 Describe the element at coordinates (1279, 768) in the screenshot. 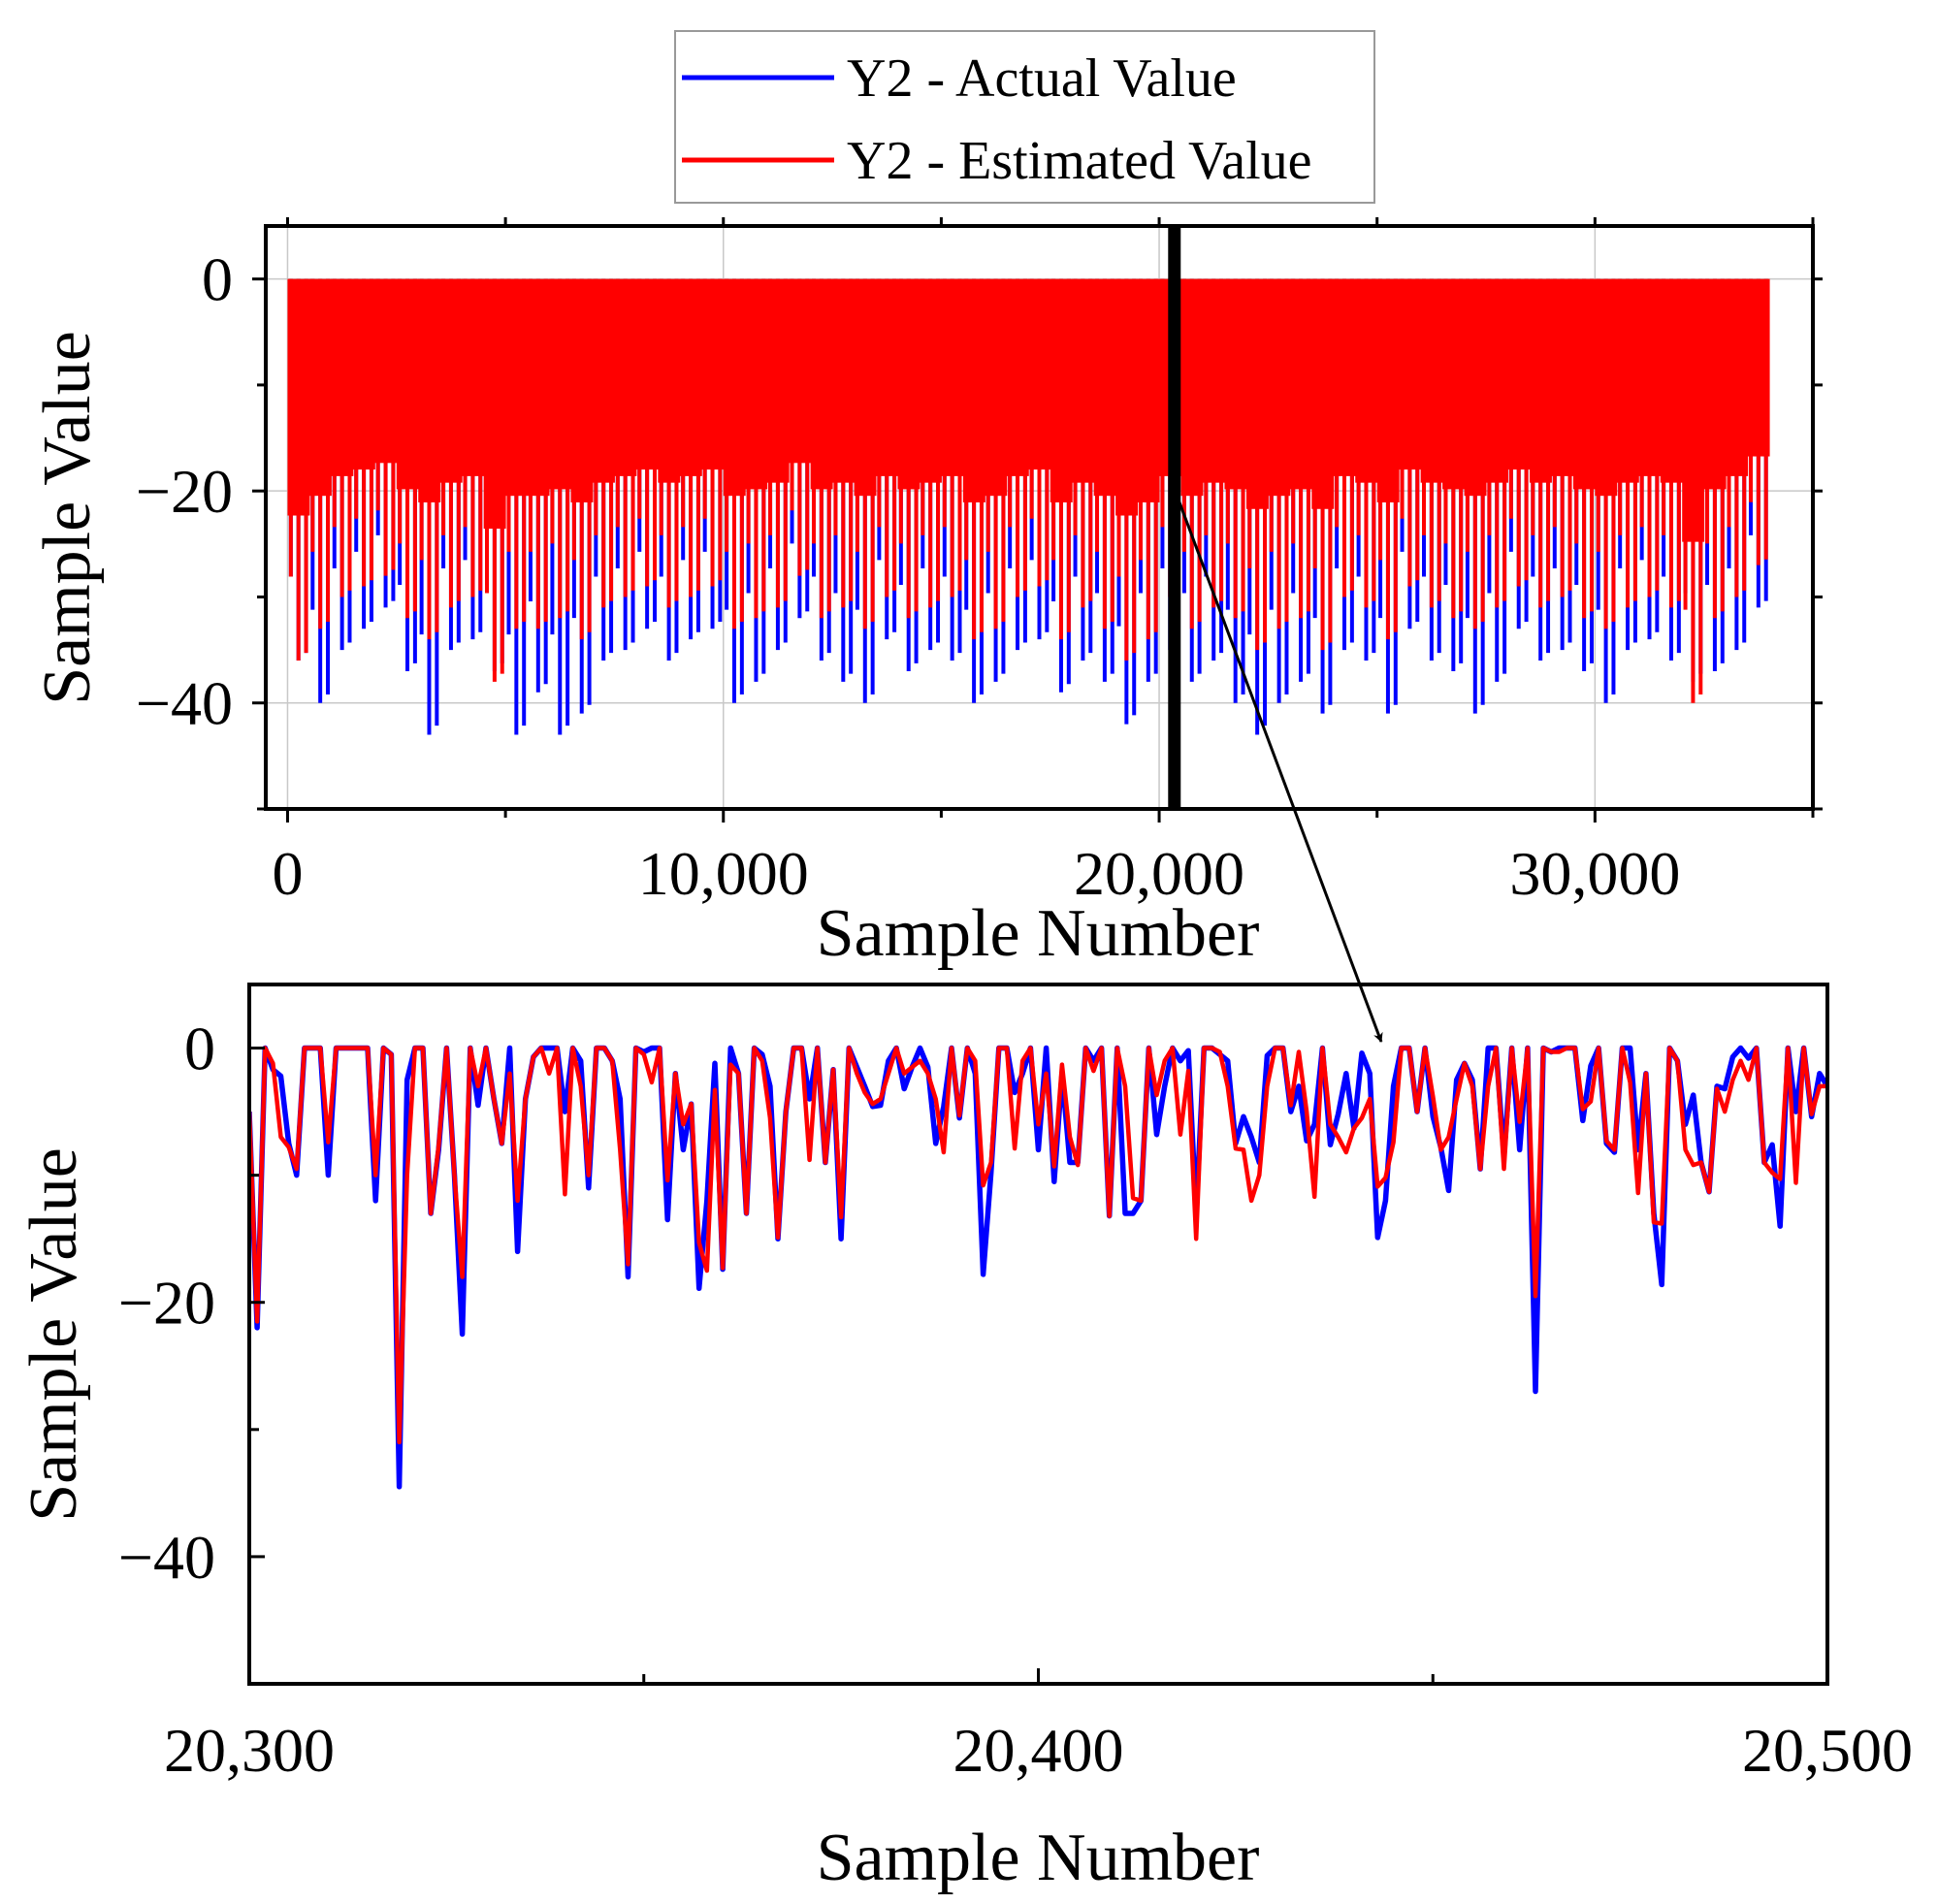

I see `zoom-arrow` at that location.